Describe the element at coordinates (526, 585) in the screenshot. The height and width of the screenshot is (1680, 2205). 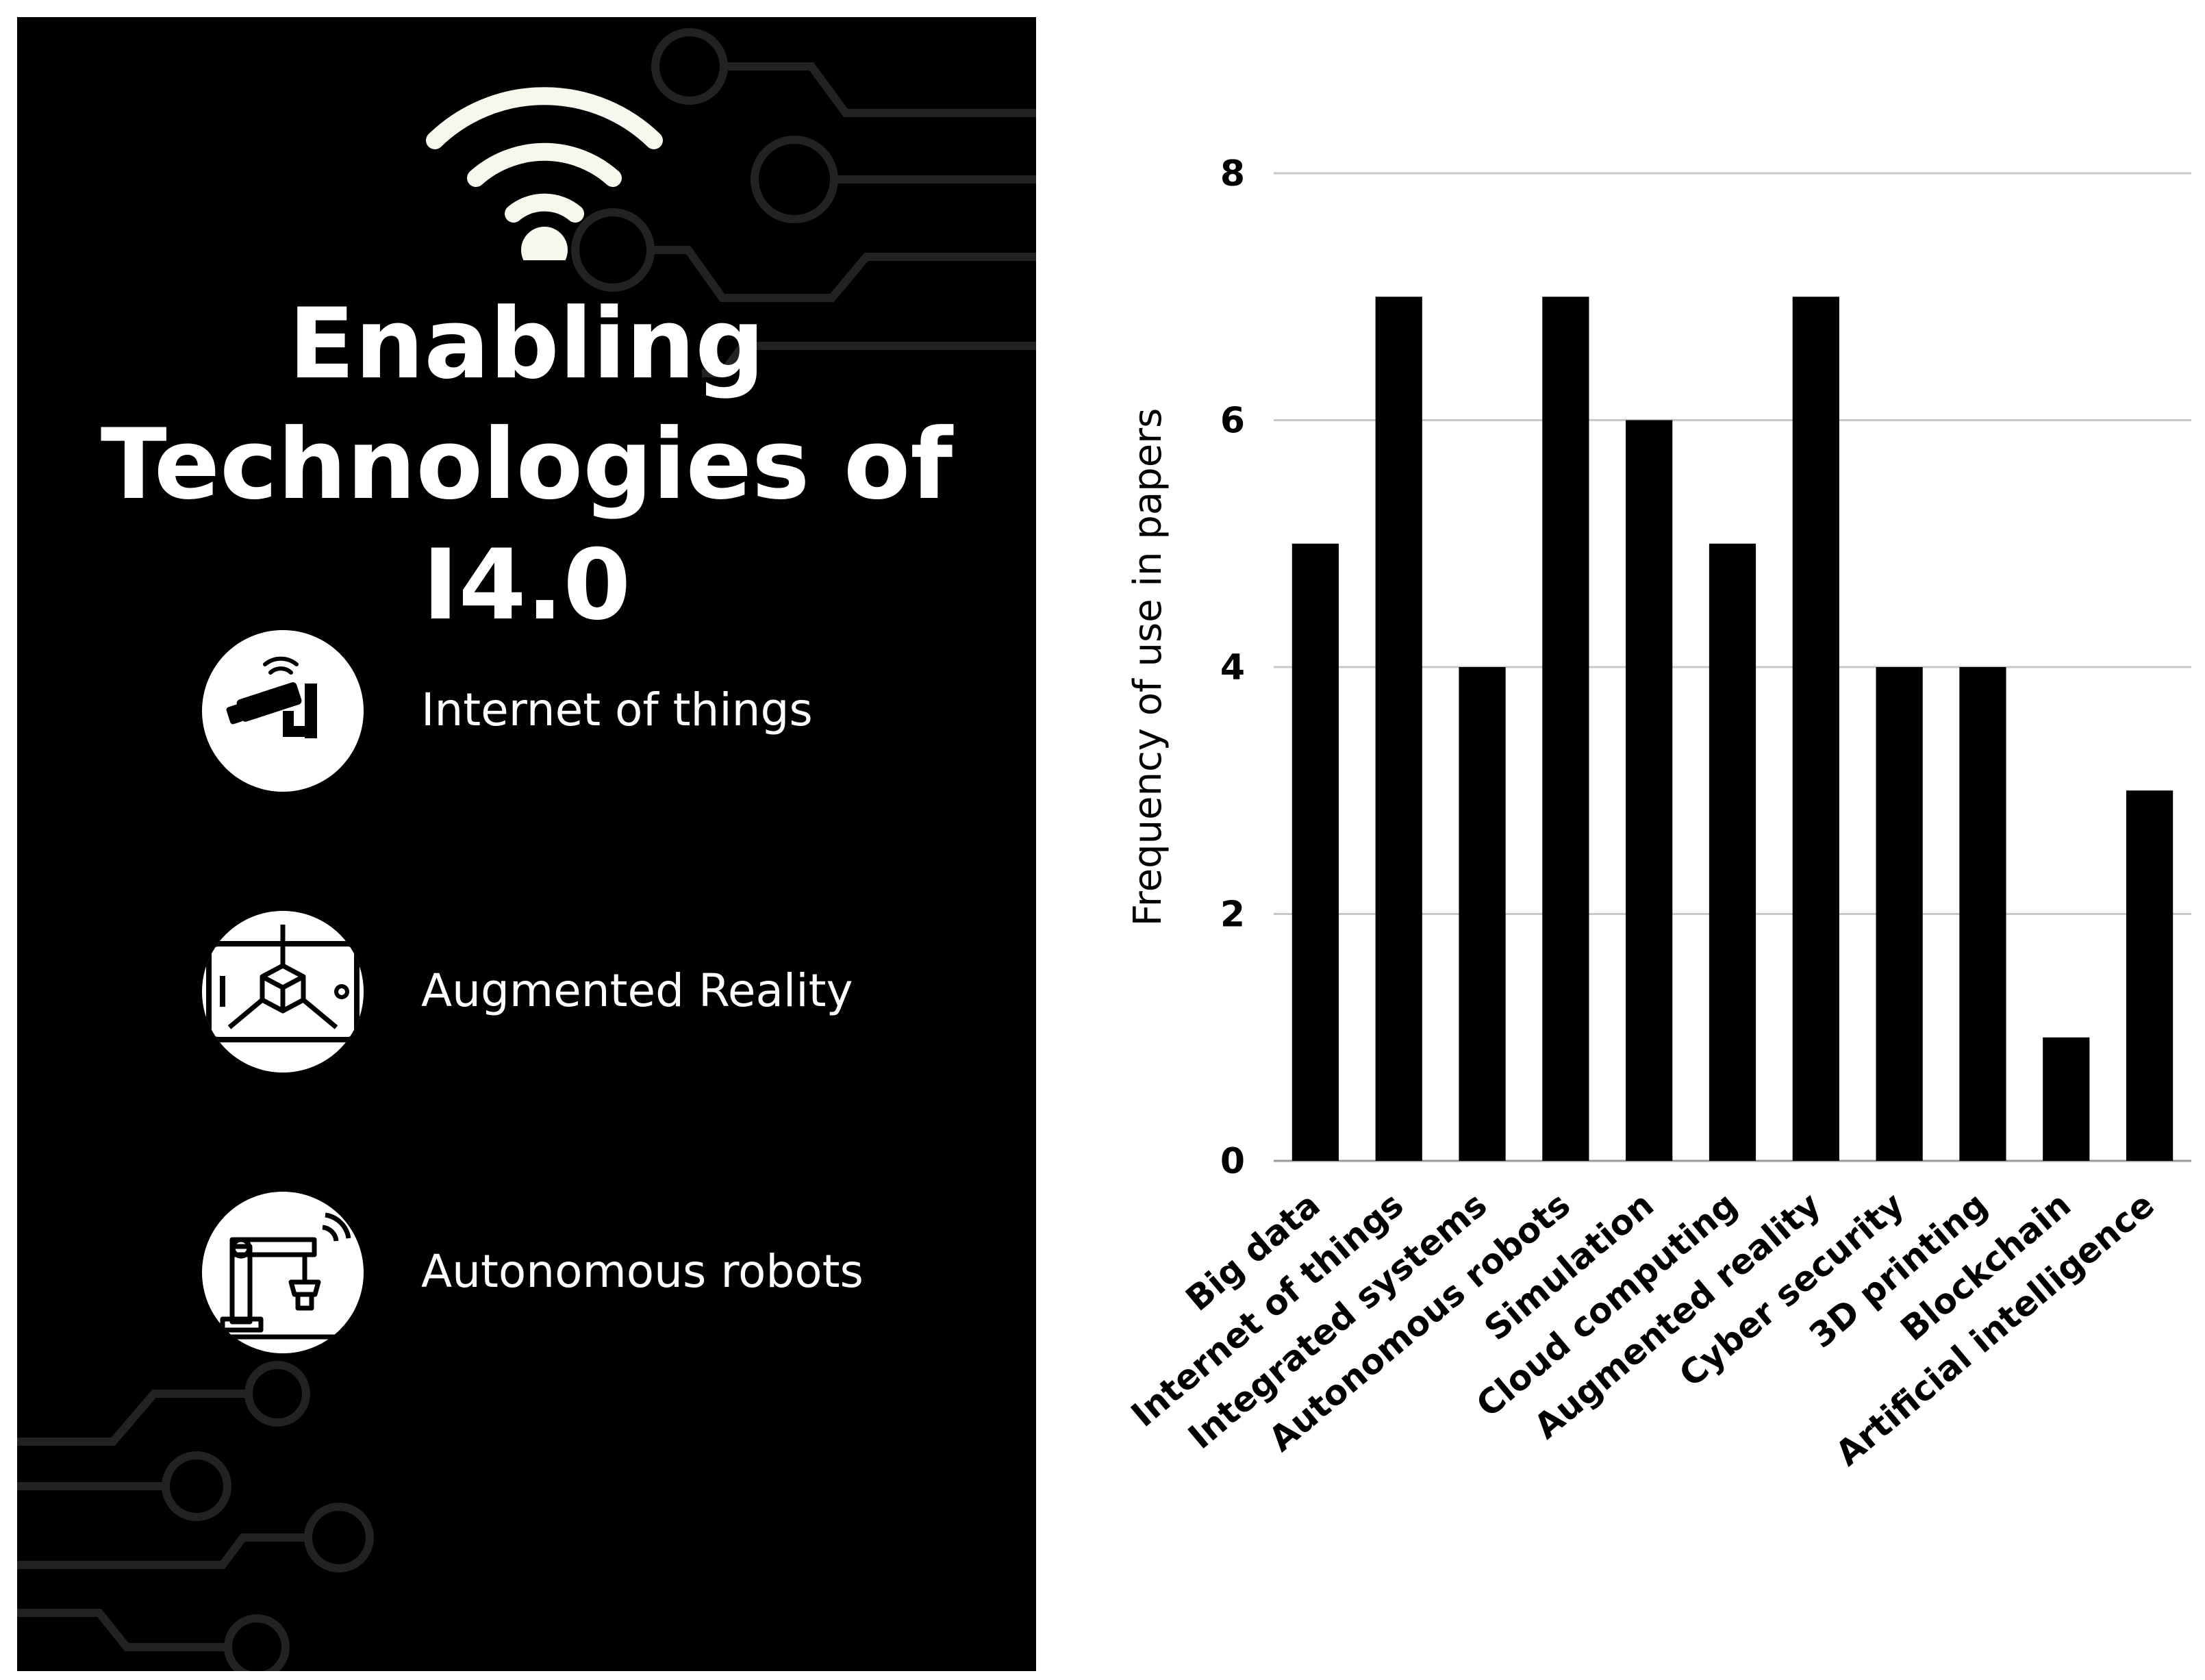
I see `poster-title-line-3: I4.0` at that location.